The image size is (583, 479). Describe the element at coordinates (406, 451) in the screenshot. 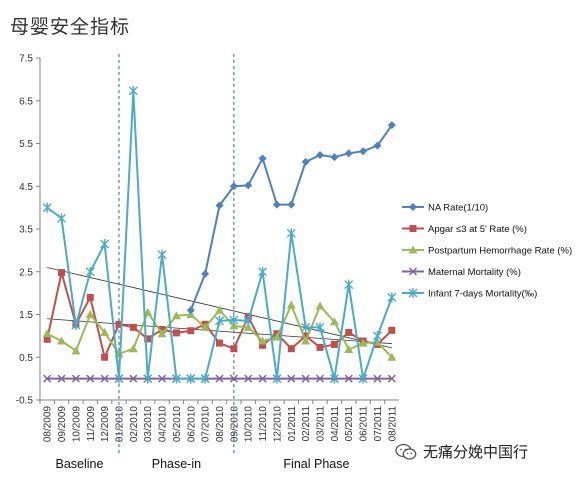

I see `wechat-icon` at that location.